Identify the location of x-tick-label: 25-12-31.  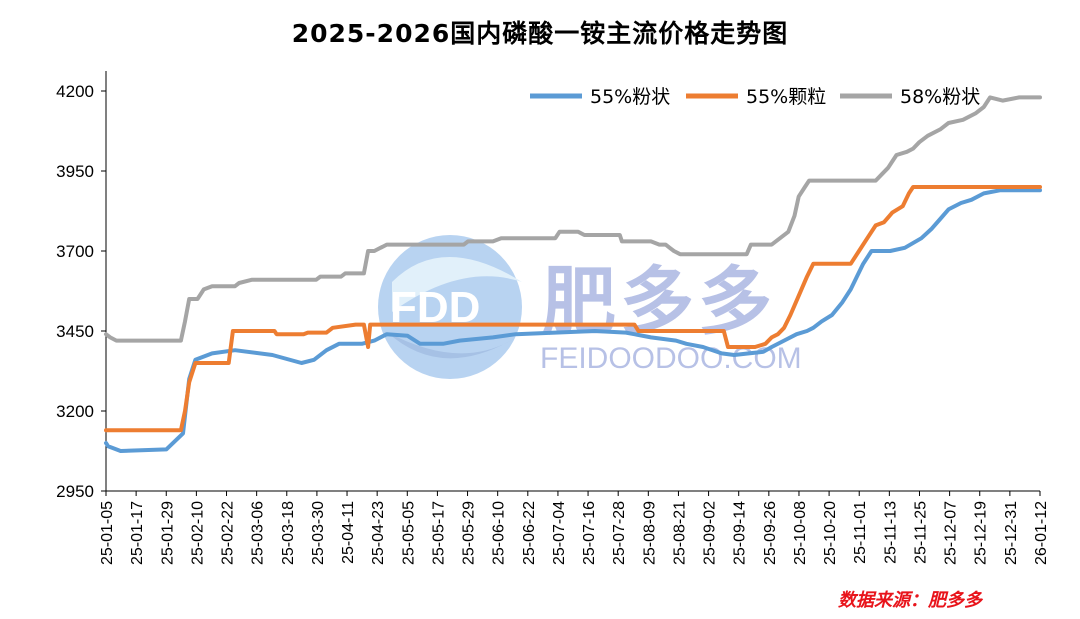
(1011, 533).